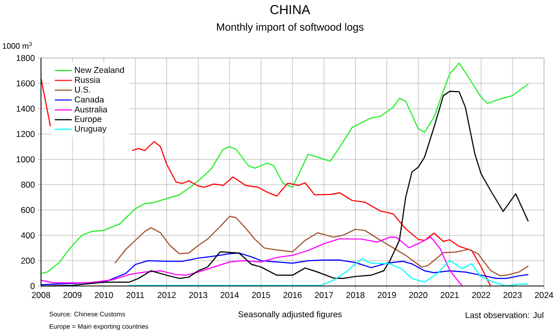 This screenshot has width=560, height=336. Describe the element at coordinates (28, 185) in the screenshot. I see `y-tick-label: 800` at that location.